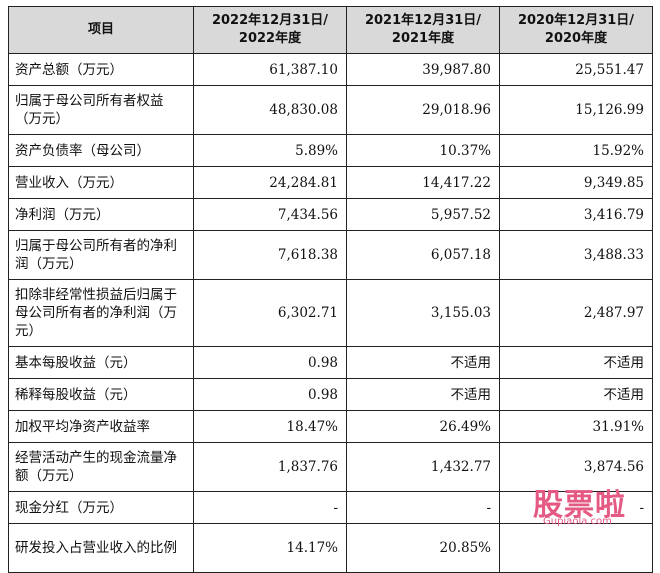 The image size is (660, 573). I want to click on row-label: 基本每股收益（元）, so click(101, 362).